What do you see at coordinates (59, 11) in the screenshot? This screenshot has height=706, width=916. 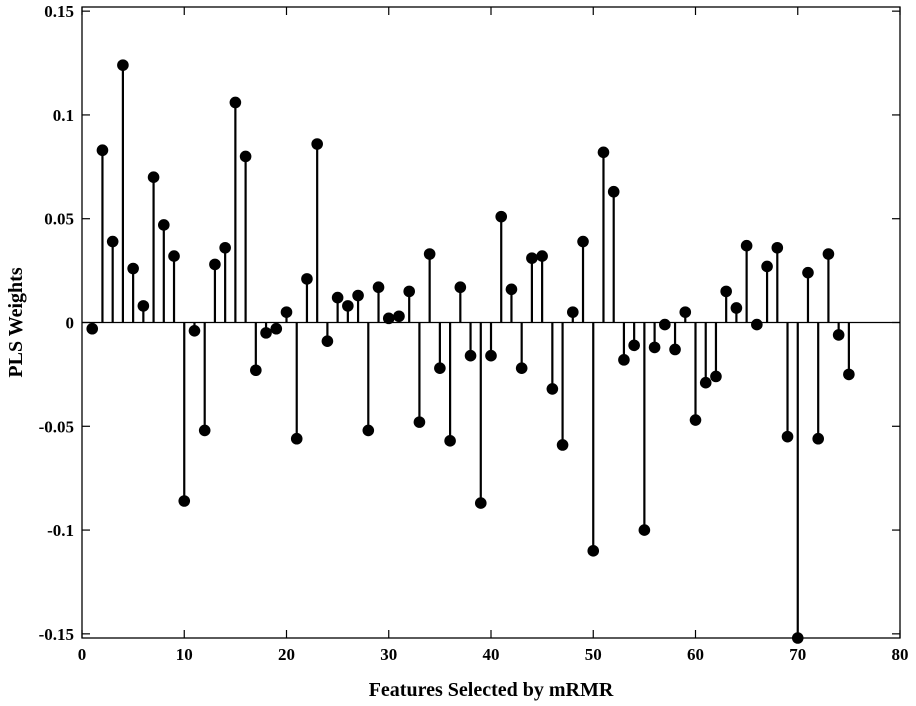 I see `y-tick-label: 0.15` at bounding box center [59, 11].